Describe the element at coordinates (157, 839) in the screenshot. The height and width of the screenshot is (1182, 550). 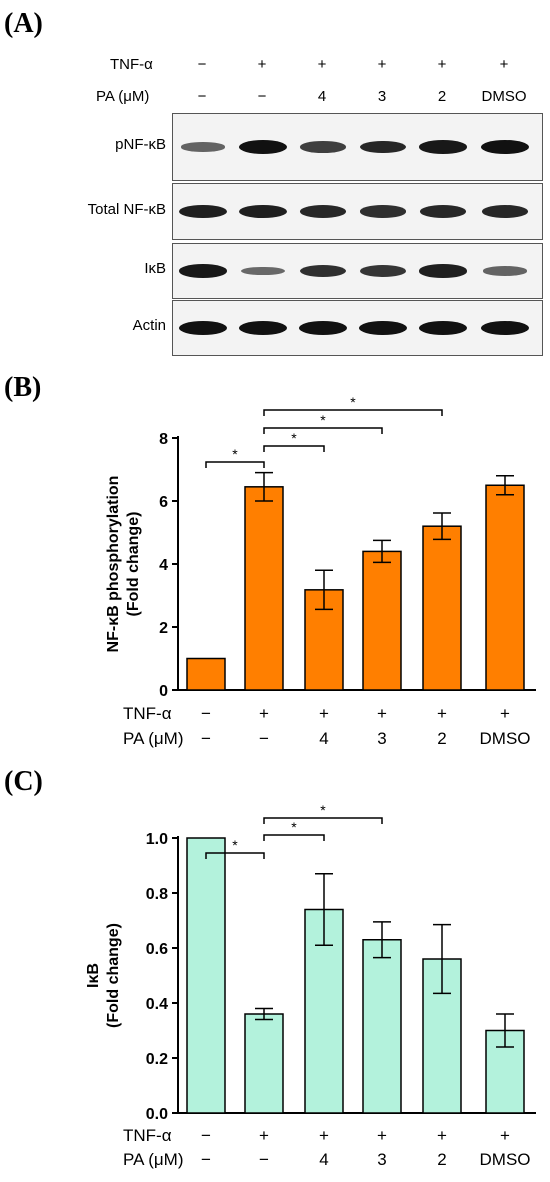
I see `y-tick-label: 1.0` at that location.